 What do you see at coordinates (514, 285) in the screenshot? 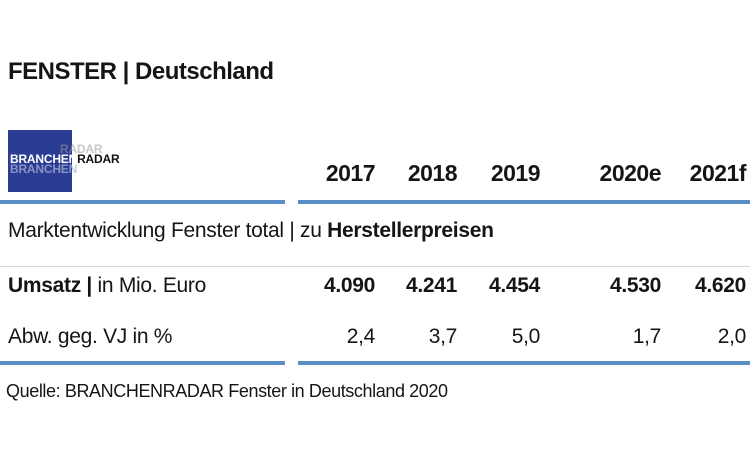
I see `umsatz-value-2019: 4.454` at bounding box center [514, 285].